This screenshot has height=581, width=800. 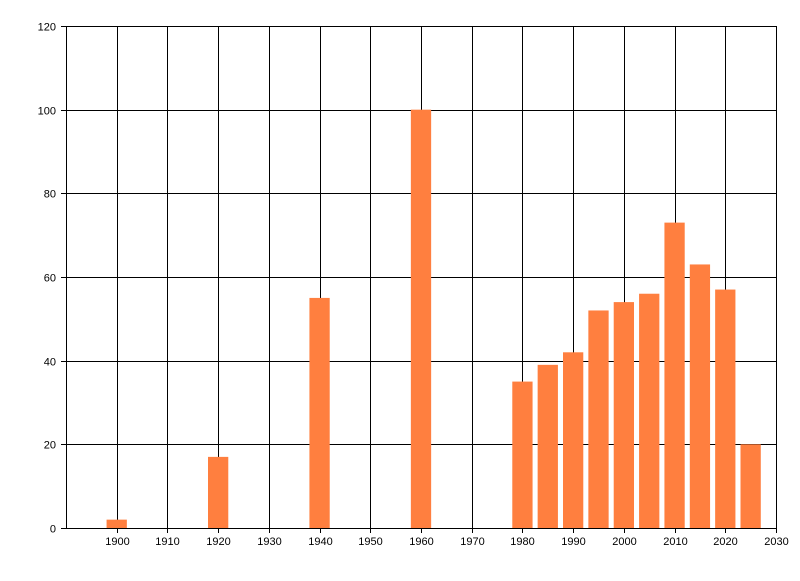 What do you see at coordinates (623, 415) in the screenshot?
I see `bar-2000` at bounding box center [623, 415].